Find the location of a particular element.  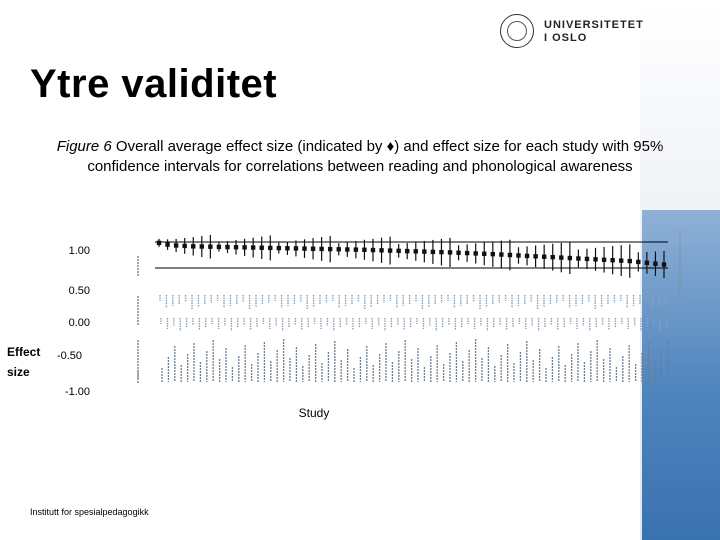

y-axis-title-line: Effect is located at coordinates (23, 352).